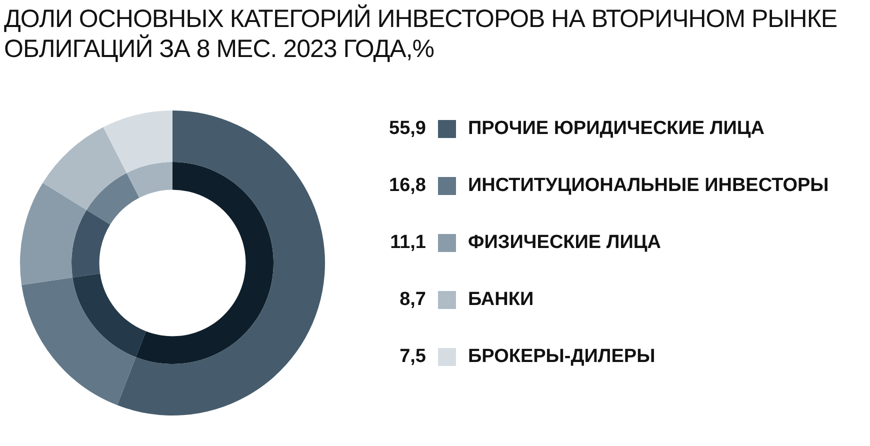 Image resolution: width=870 pixels, height=446 pixels. Describe the element at coordinates (407, 129) in the screenshot. I see `data-label: 55,9` at that location.